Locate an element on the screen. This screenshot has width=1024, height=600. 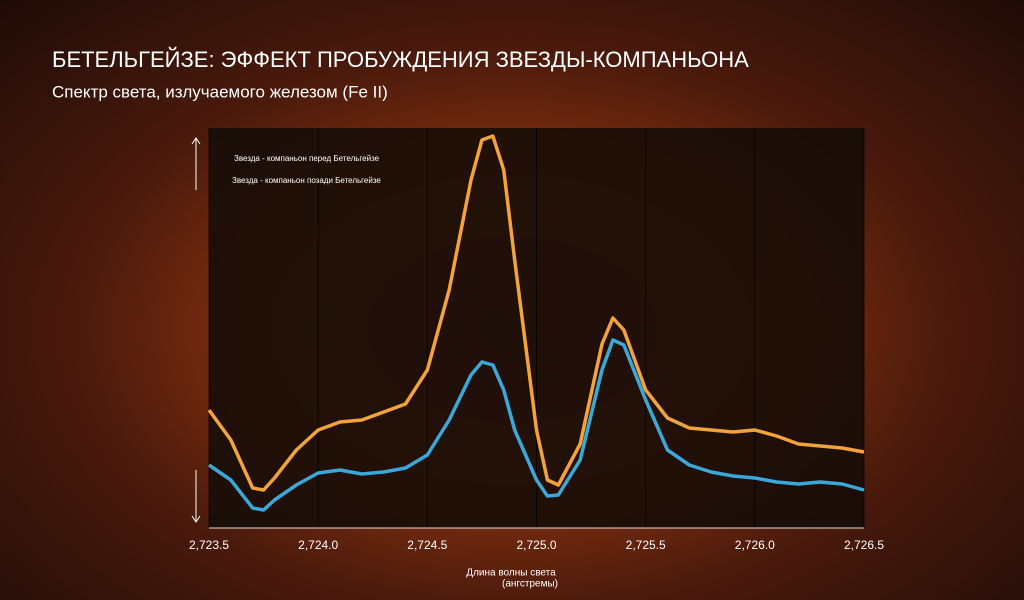
x-tick-label: 2,723.5 is located at coordinates (209, 545).